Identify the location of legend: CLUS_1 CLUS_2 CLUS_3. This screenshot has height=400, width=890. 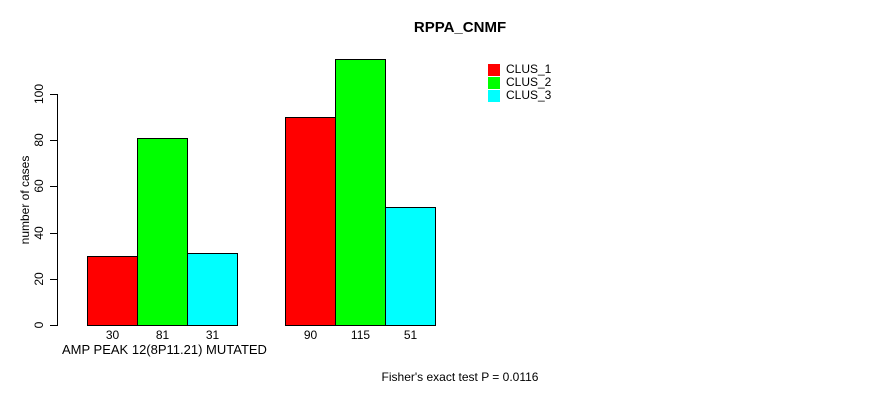
(519, 82).